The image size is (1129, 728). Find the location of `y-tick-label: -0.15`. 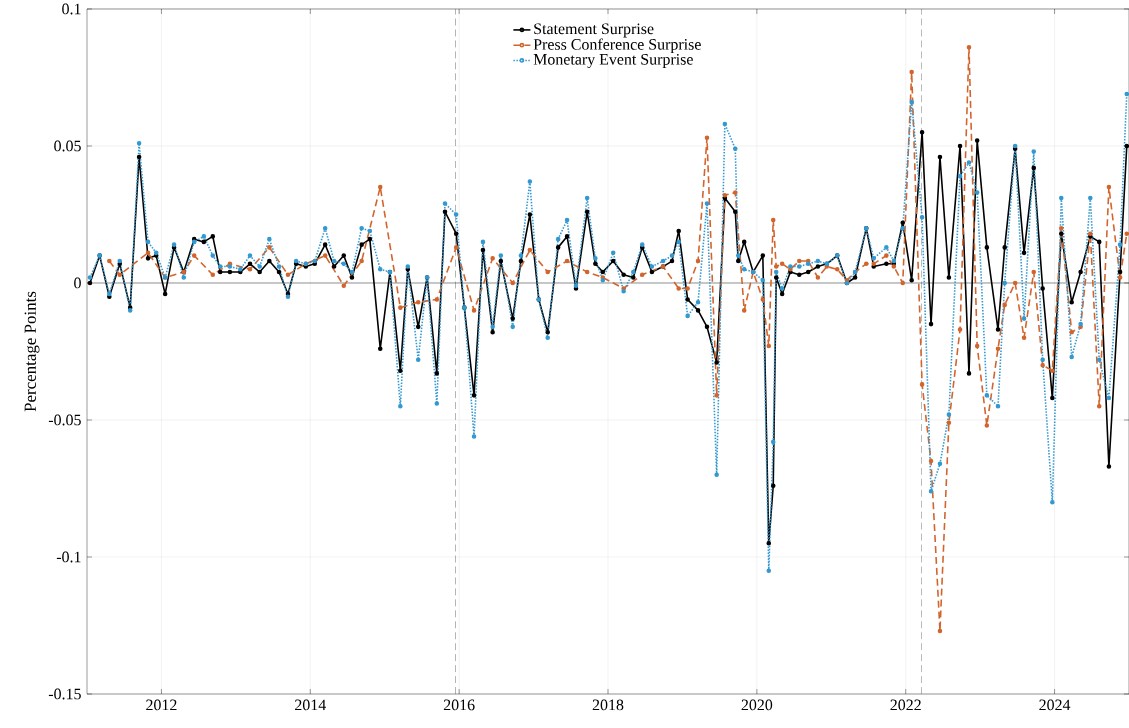

y-tick-label: -0.15 is located at coordinates (64, 694).